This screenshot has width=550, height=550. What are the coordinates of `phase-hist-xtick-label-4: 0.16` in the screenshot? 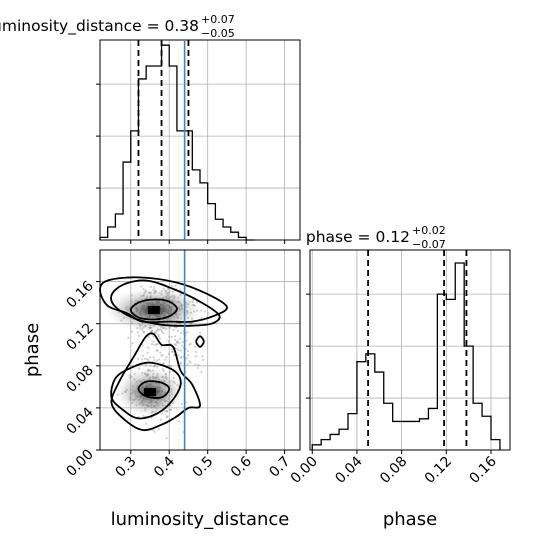 It's located at (482, 469).